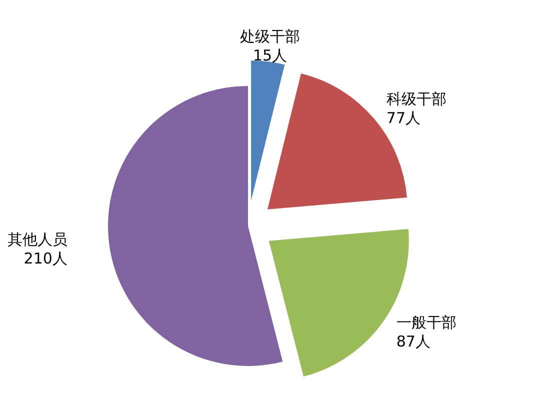  Describe the element at coordinates (37, 239) in the screenshot. I see `slice-label: 其他人员` at that location.